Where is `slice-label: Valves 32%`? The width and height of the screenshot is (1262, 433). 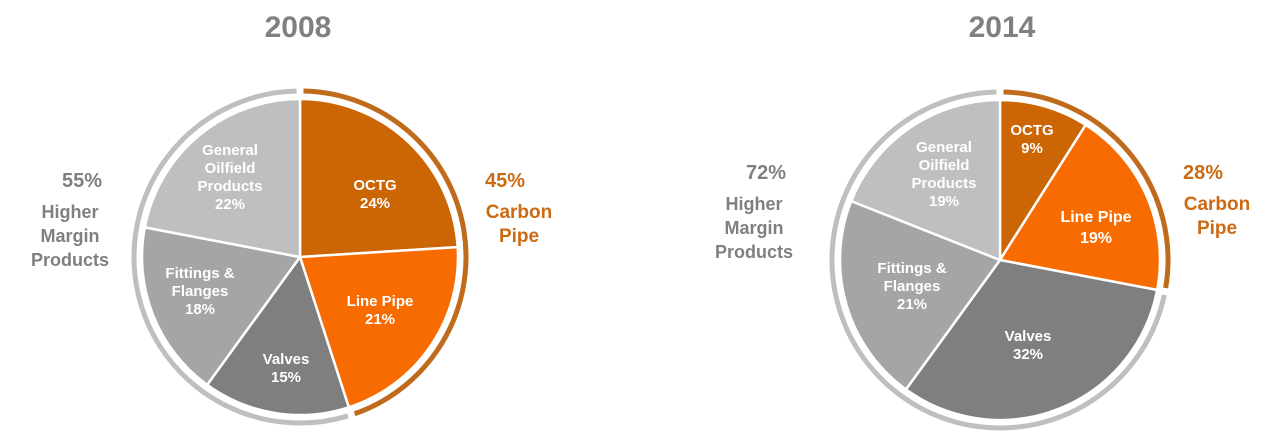
slice-label: Valves 32% is located at coordinates (1028, 345).